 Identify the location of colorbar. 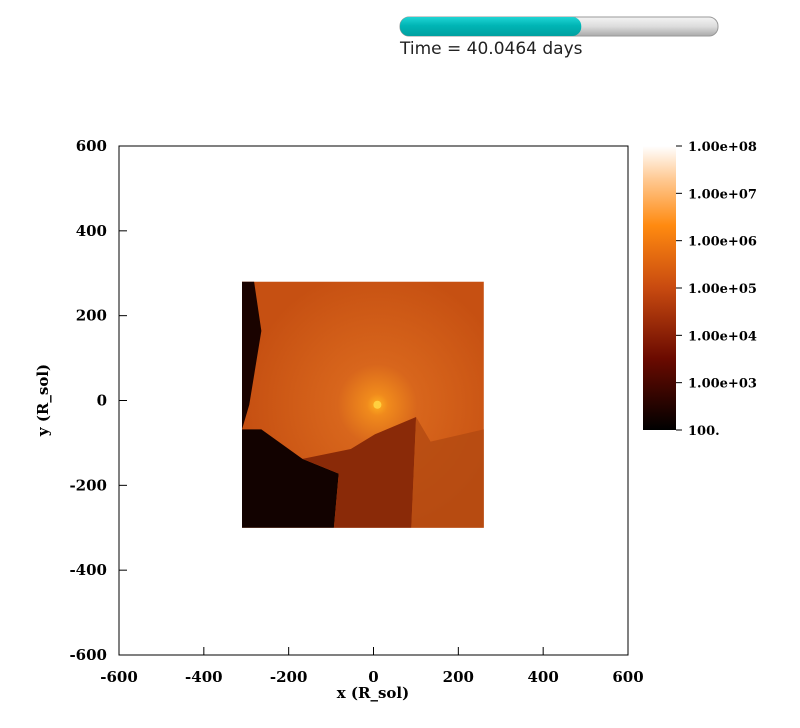
(659, 288).